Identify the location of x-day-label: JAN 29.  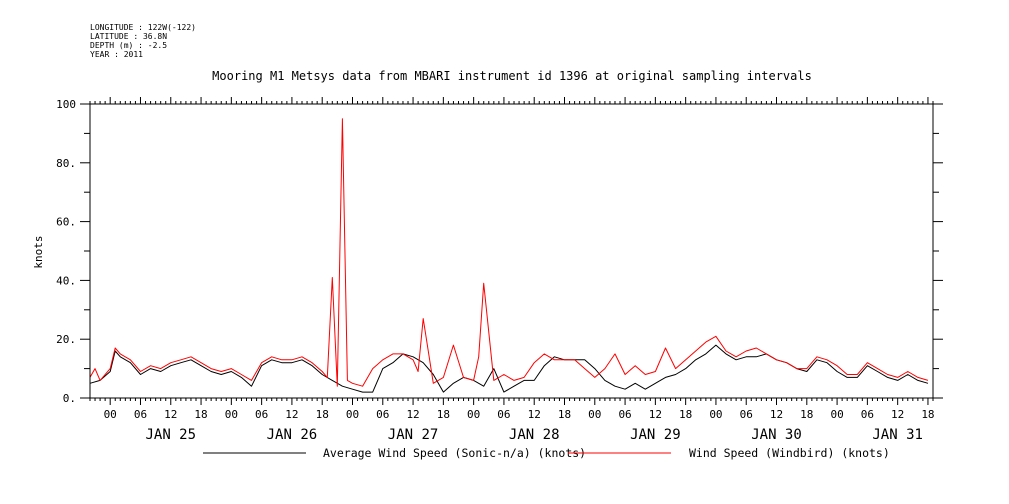
(655, 435).